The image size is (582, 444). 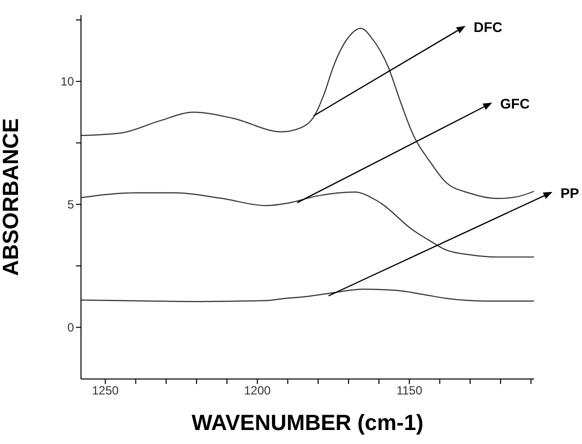 I want to click on x-tick-label: 1150, so click(x=409, y=391).